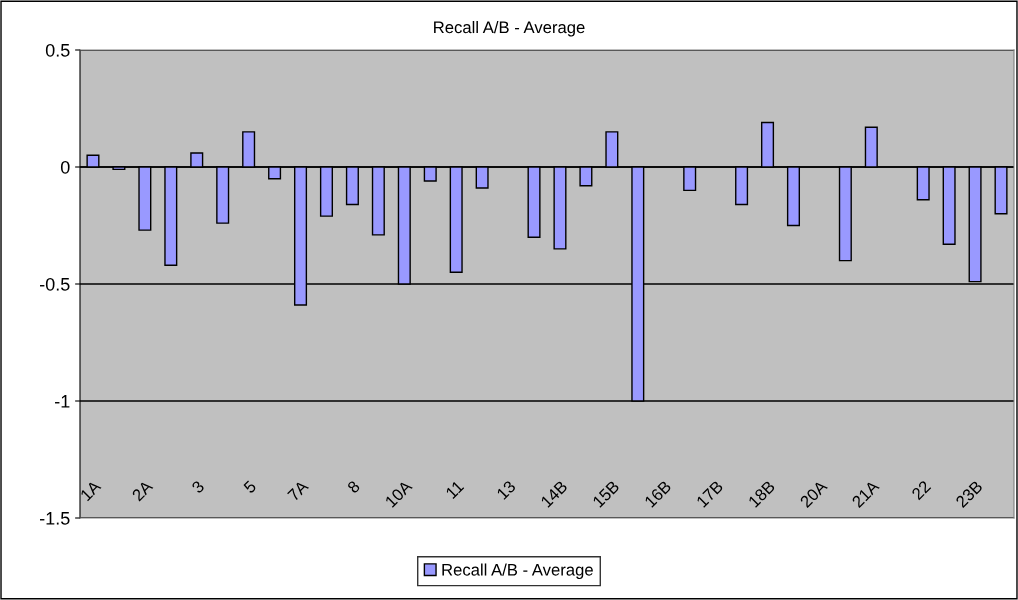 The height and width of the screenshot is (600, 1018). Describe the element at coordinates (142, 490) in the screenshot. I see `x-tick-label: 2A` at that location.